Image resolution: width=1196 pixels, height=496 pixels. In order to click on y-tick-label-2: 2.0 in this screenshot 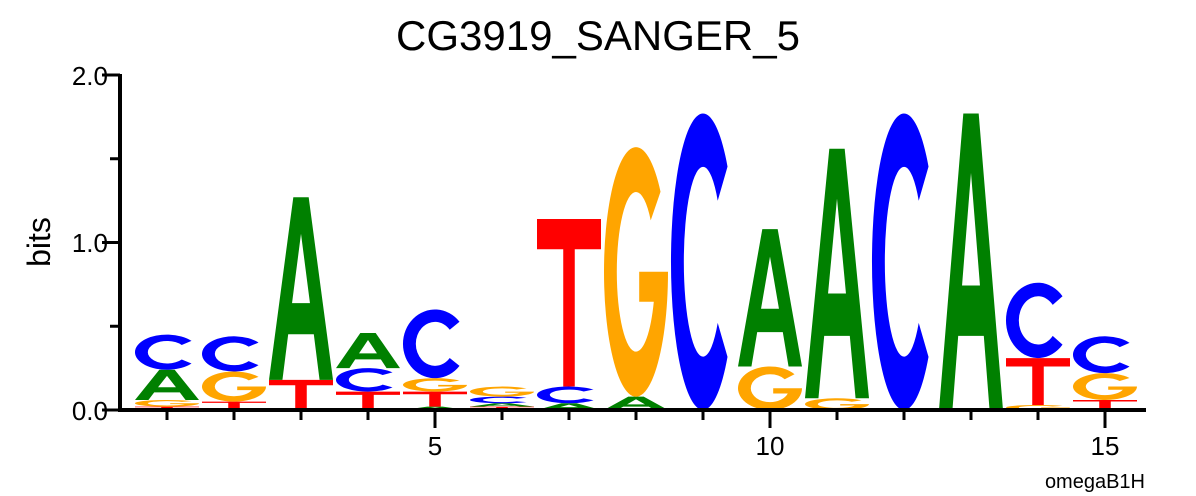, I will do `click(90, 76)`.